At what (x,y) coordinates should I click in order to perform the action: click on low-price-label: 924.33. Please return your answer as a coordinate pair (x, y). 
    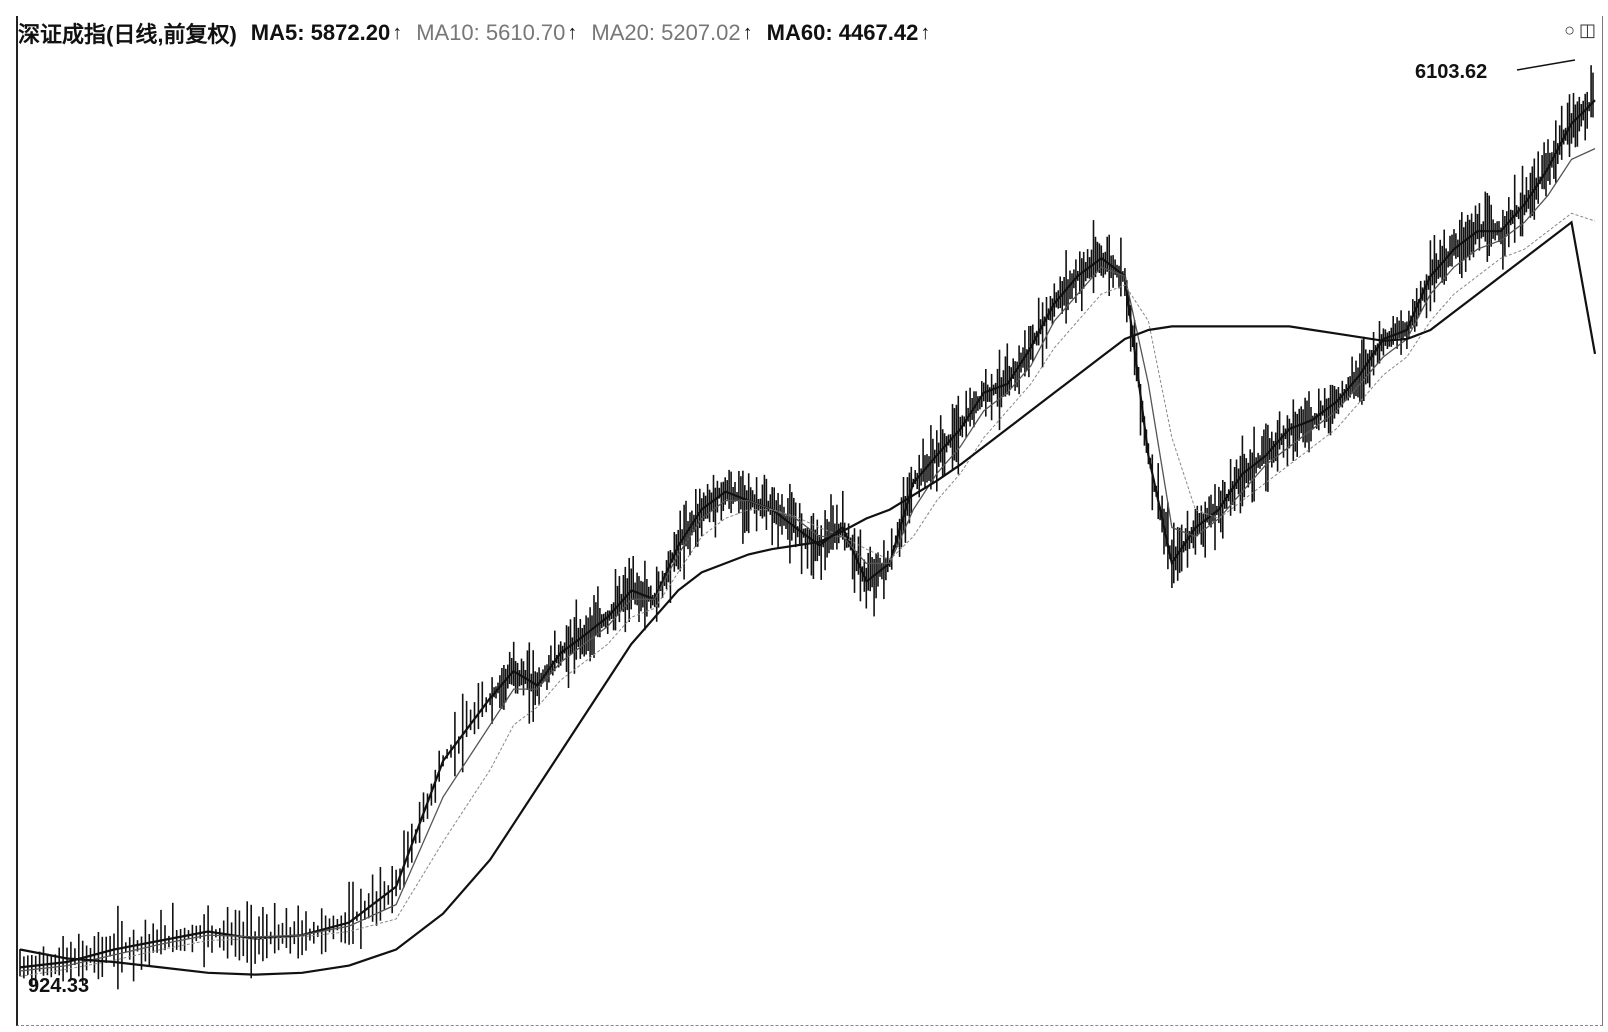
    Looking at the image, I should click on (58, 986).